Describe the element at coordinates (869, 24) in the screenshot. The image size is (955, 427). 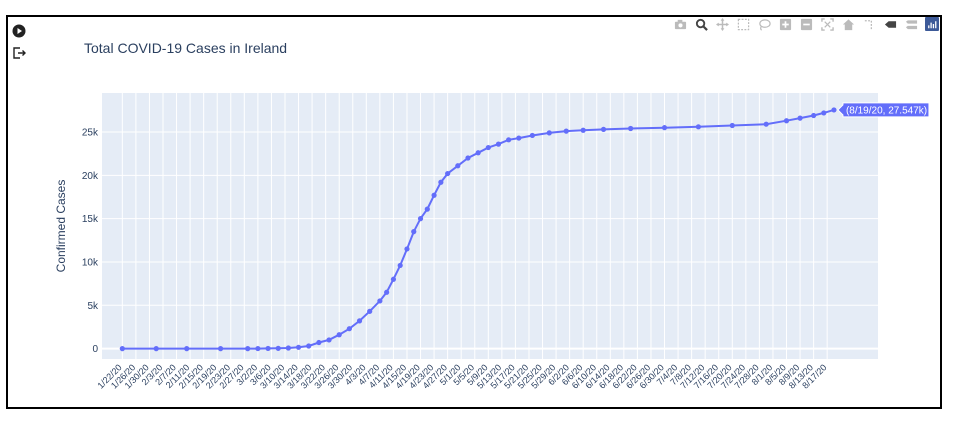
I see `spike-lines-icon` at that location.